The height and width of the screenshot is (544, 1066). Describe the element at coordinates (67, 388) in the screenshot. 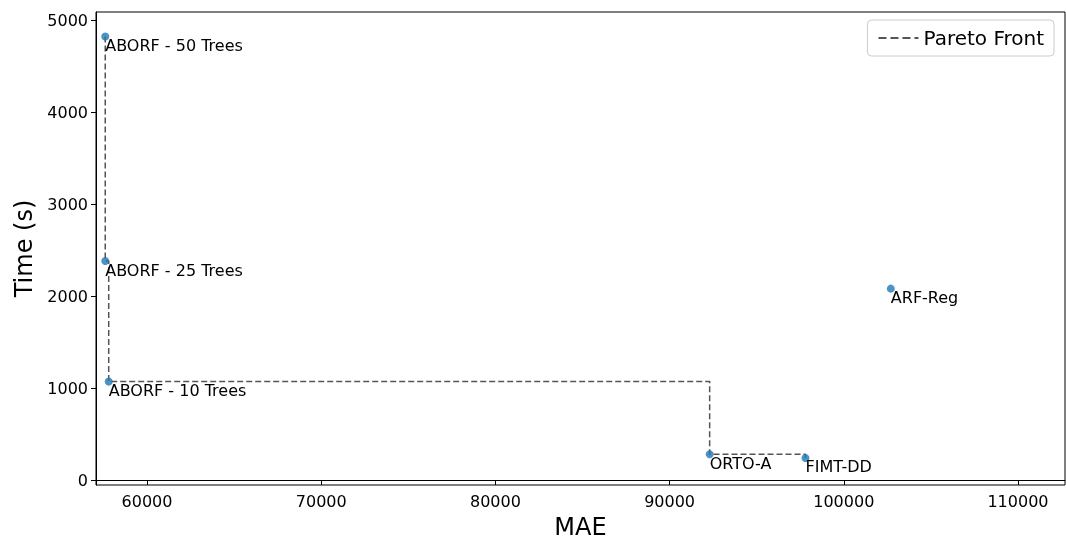

I see `y-tick-label: 1000` at that location.